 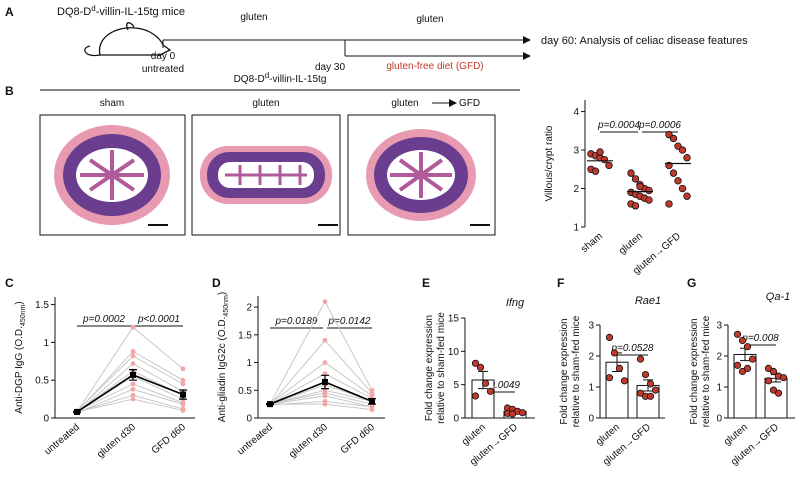 What do you see at coordinates (9, 12) in the screenshot?
I see `panel-label: A` at bounding box center [9, 12].